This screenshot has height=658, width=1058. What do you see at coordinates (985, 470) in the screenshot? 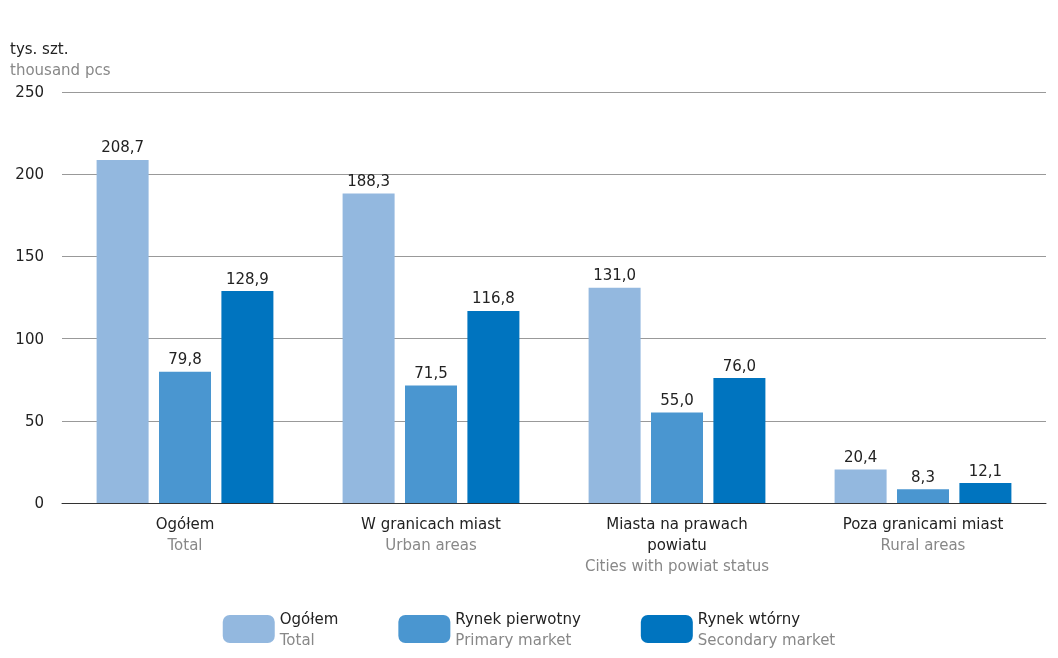
I see `data-label: 12,1` at bounding box center [985, 470].